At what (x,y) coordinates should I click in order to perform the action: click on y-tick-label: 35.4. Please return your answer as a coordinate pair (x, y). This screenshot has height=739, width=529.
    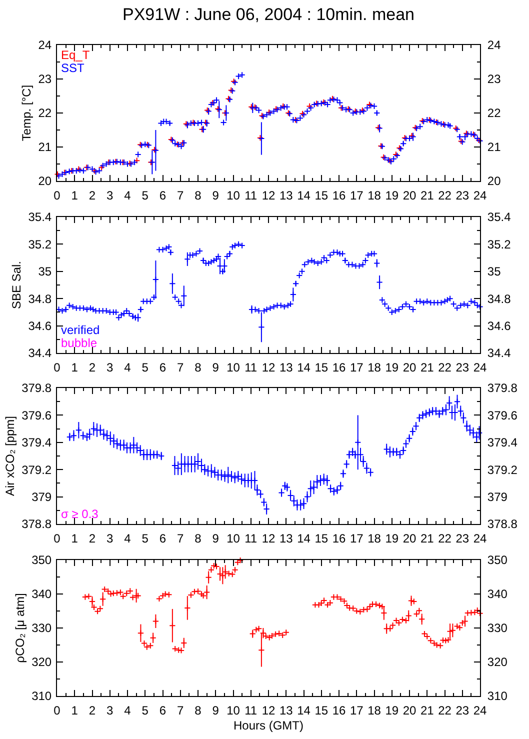
    Looking at the image, I should click on (40, 217).